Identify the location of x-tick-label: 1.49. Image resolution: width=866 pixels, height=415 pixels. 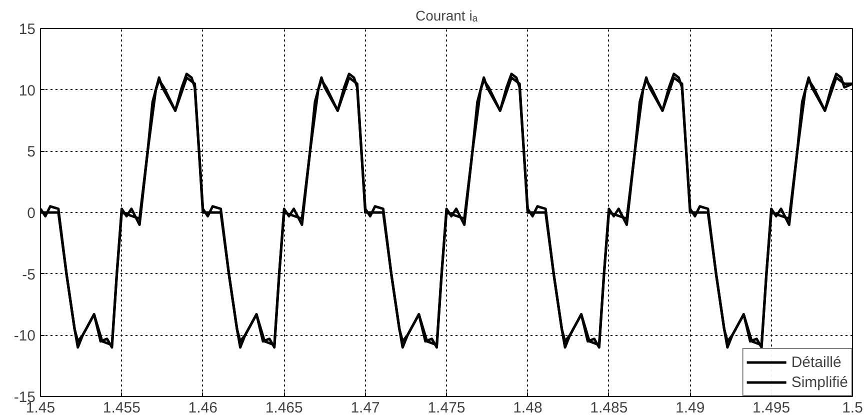
(690, 407).